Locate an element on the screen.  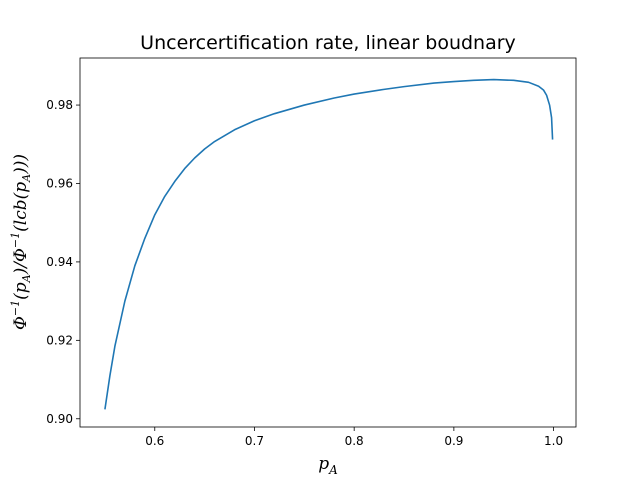
y-tick-label: 0.92 is located at coordinates (59, 340).